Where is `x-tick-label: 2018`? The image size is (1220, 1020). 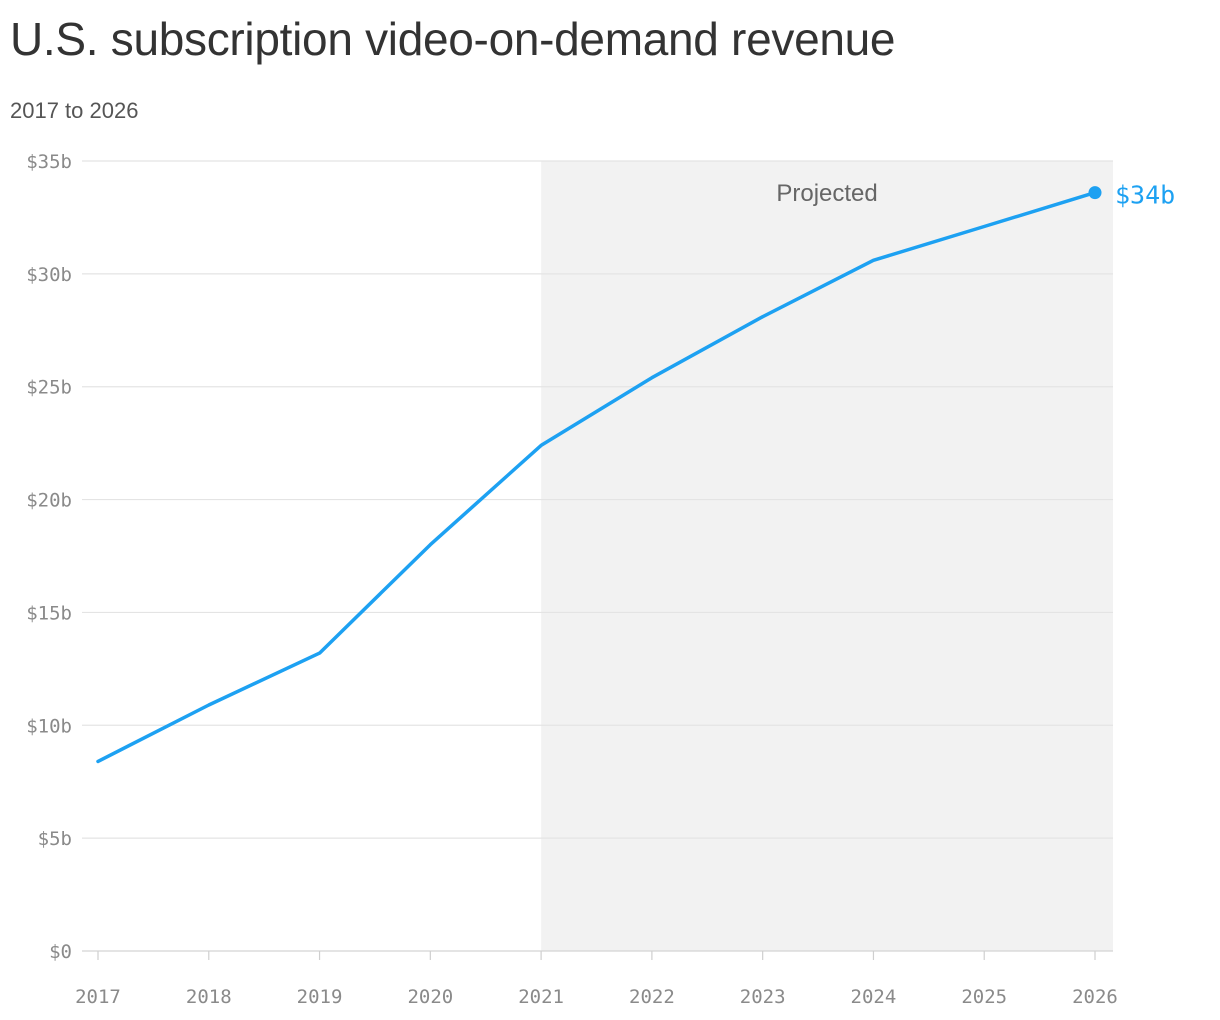 x-tick-label: 2018 is located at coordinates (209, 997).